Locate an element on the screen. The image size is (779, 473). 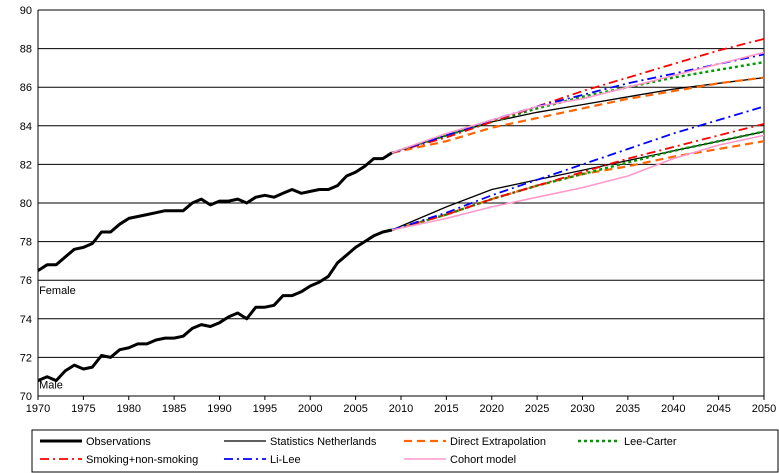
y-tick-label: 88 is located at coordinates (26, 50).